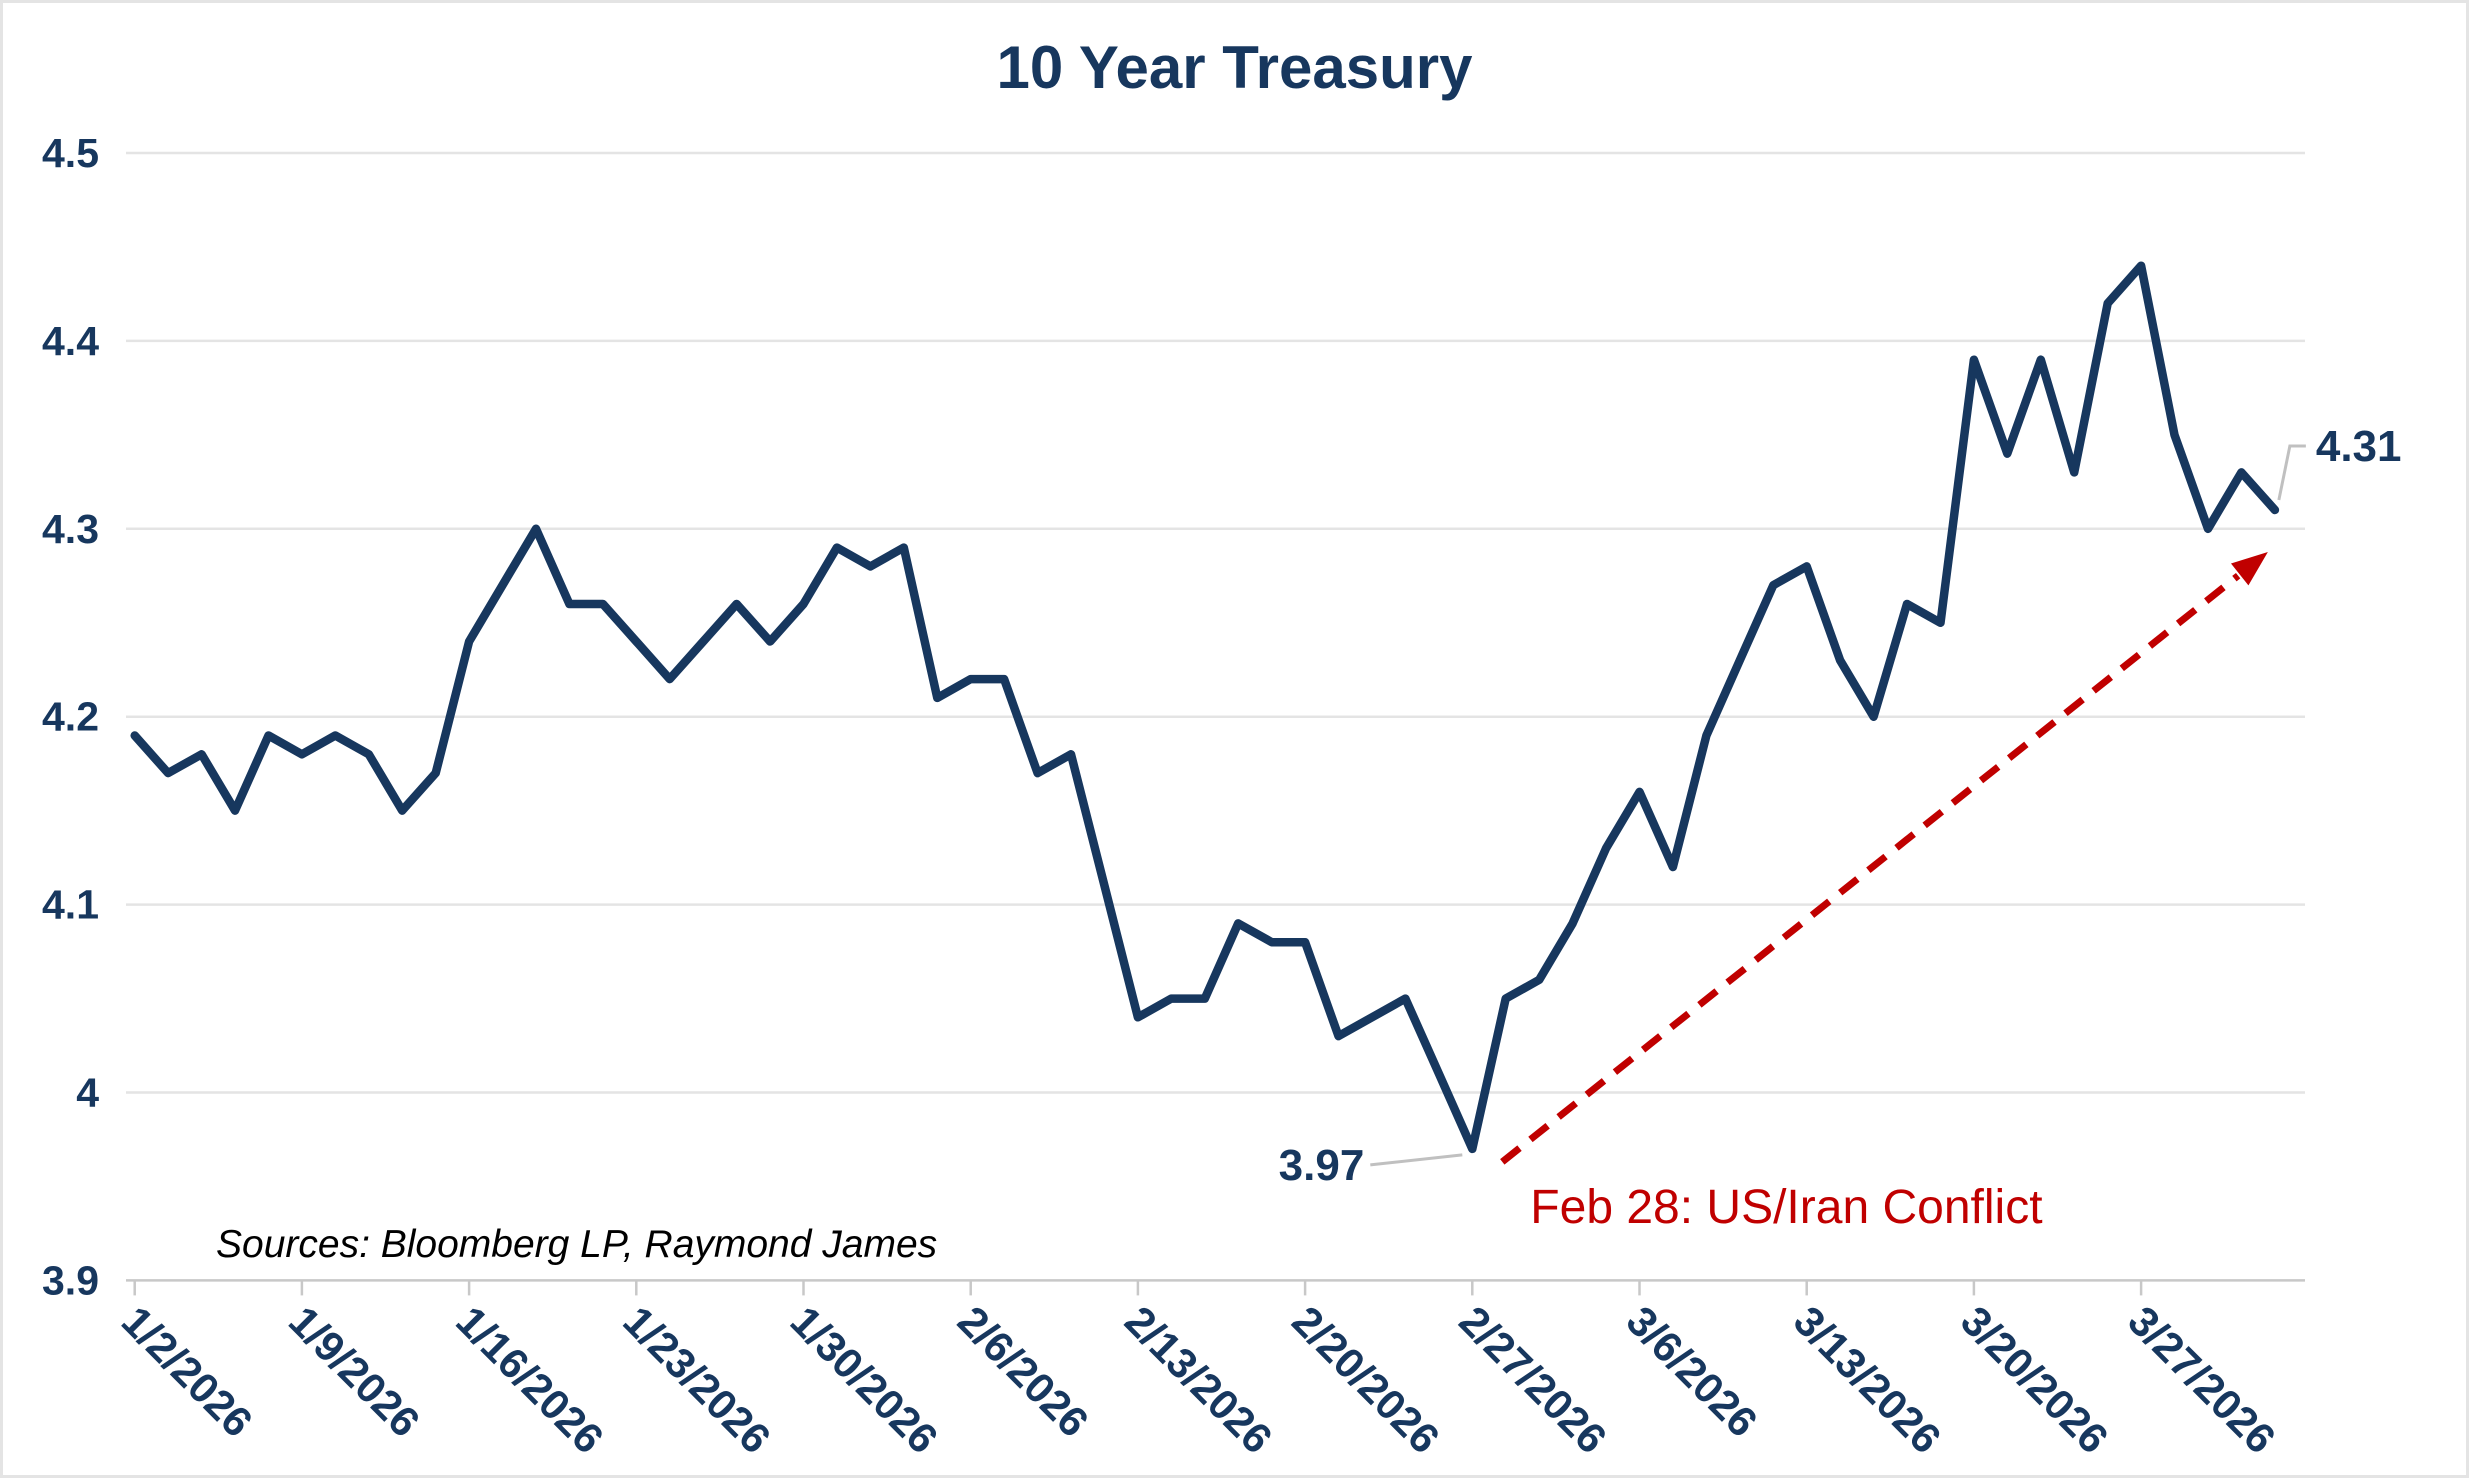 The image size is (2469, 1478). Describe the element at coordinates (2291, 472) in the screenshot. I see `end-point-leader-line` at that location.